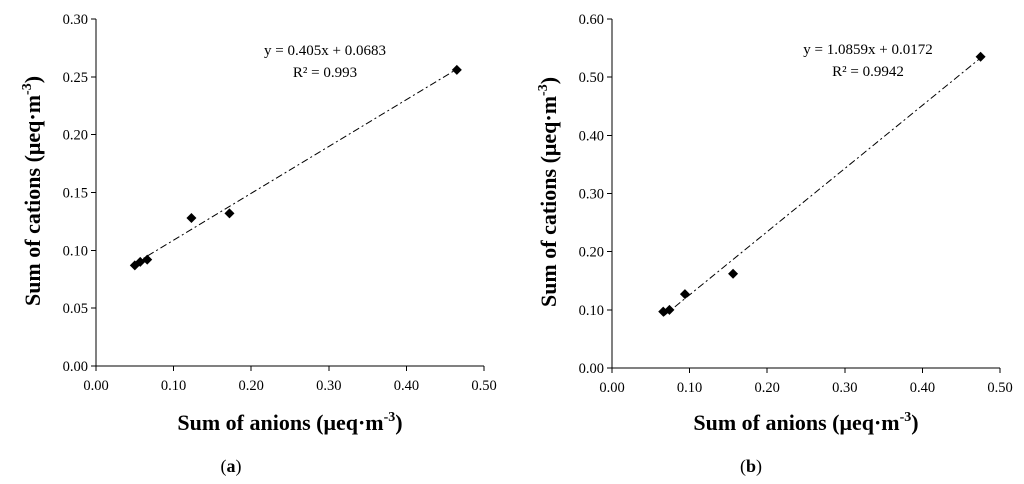  Describe the element at coordinates (75, 194) in the screenshot. I see `y-tick-label: 0.15` at that location.